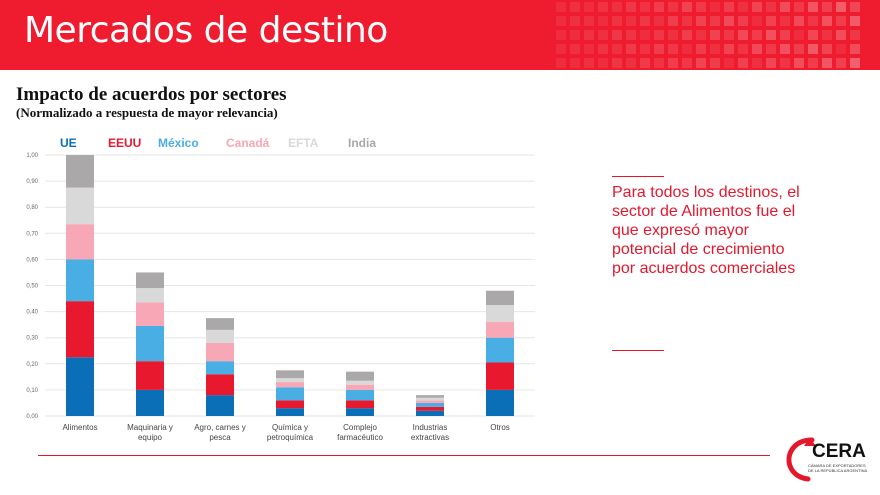 This screenshot has height=495, width=880. What do you see at coordinates (290, 427) in the screenshot?
I see `x-tick-label: Química y` at bounding box center [290, 427].